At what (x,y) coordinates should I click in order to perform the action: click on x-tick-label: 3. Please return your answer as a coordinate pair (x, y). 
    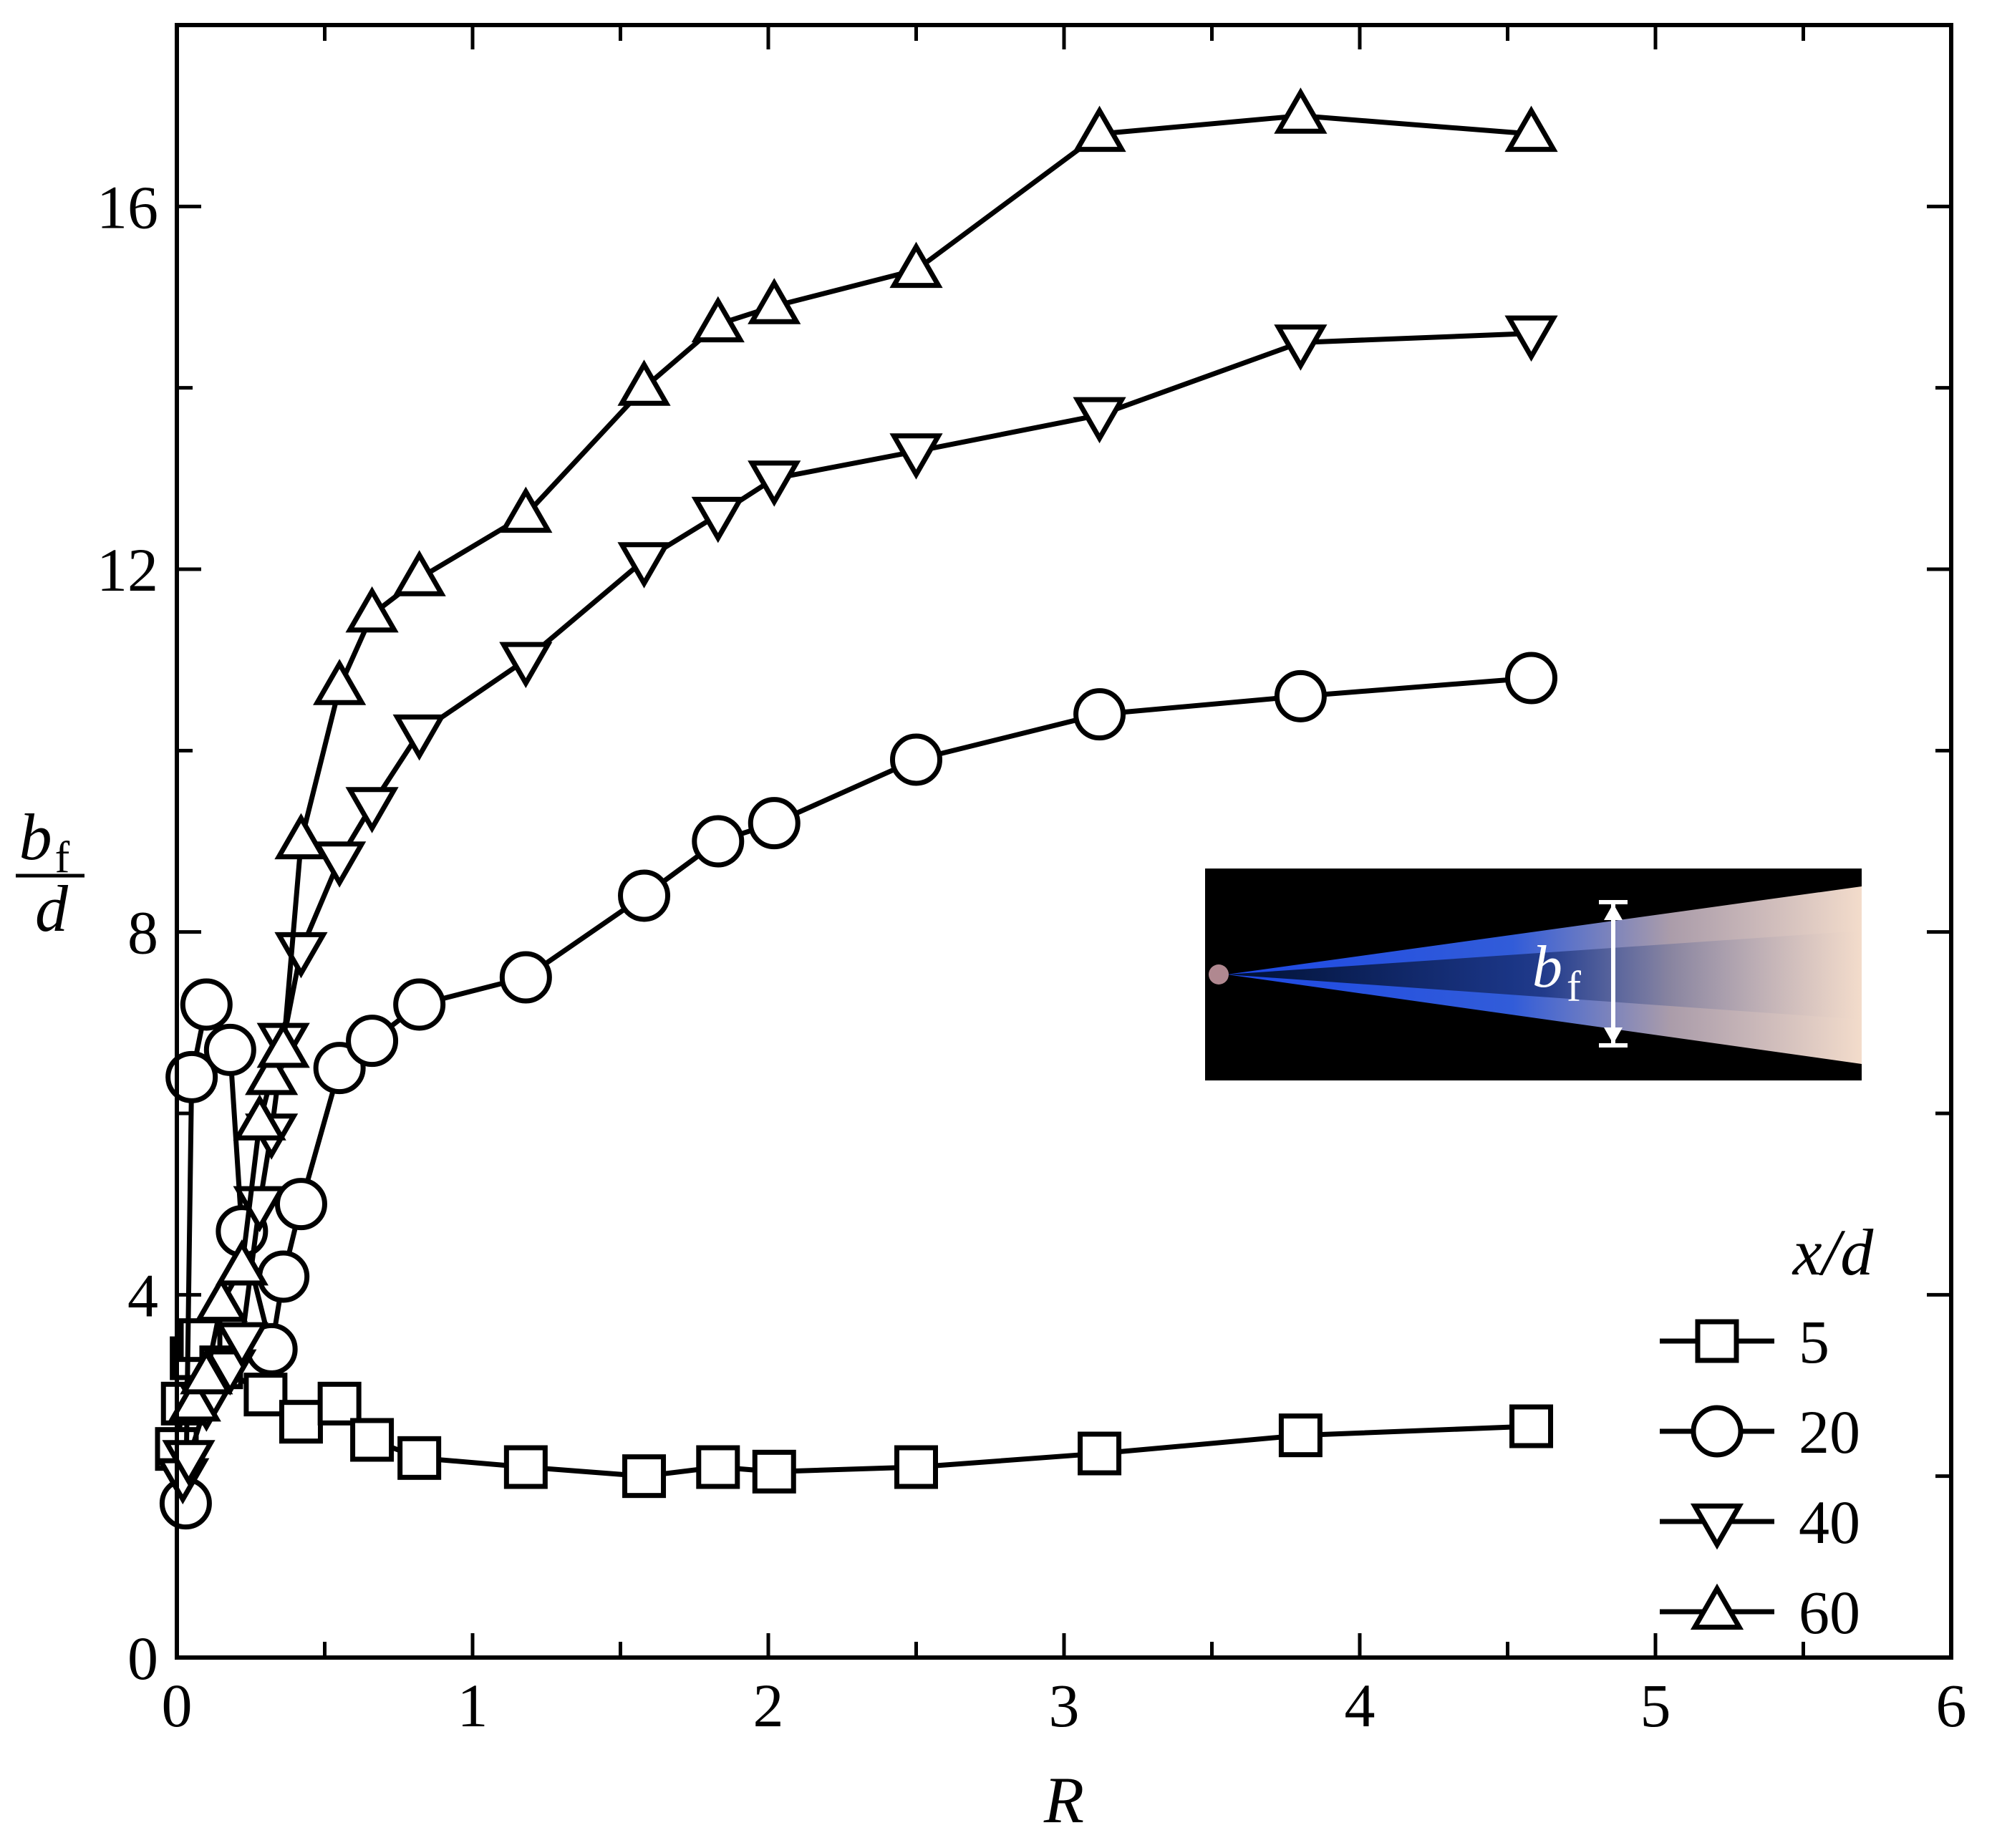
    Looking at the image, I should click on (1064, 1705).